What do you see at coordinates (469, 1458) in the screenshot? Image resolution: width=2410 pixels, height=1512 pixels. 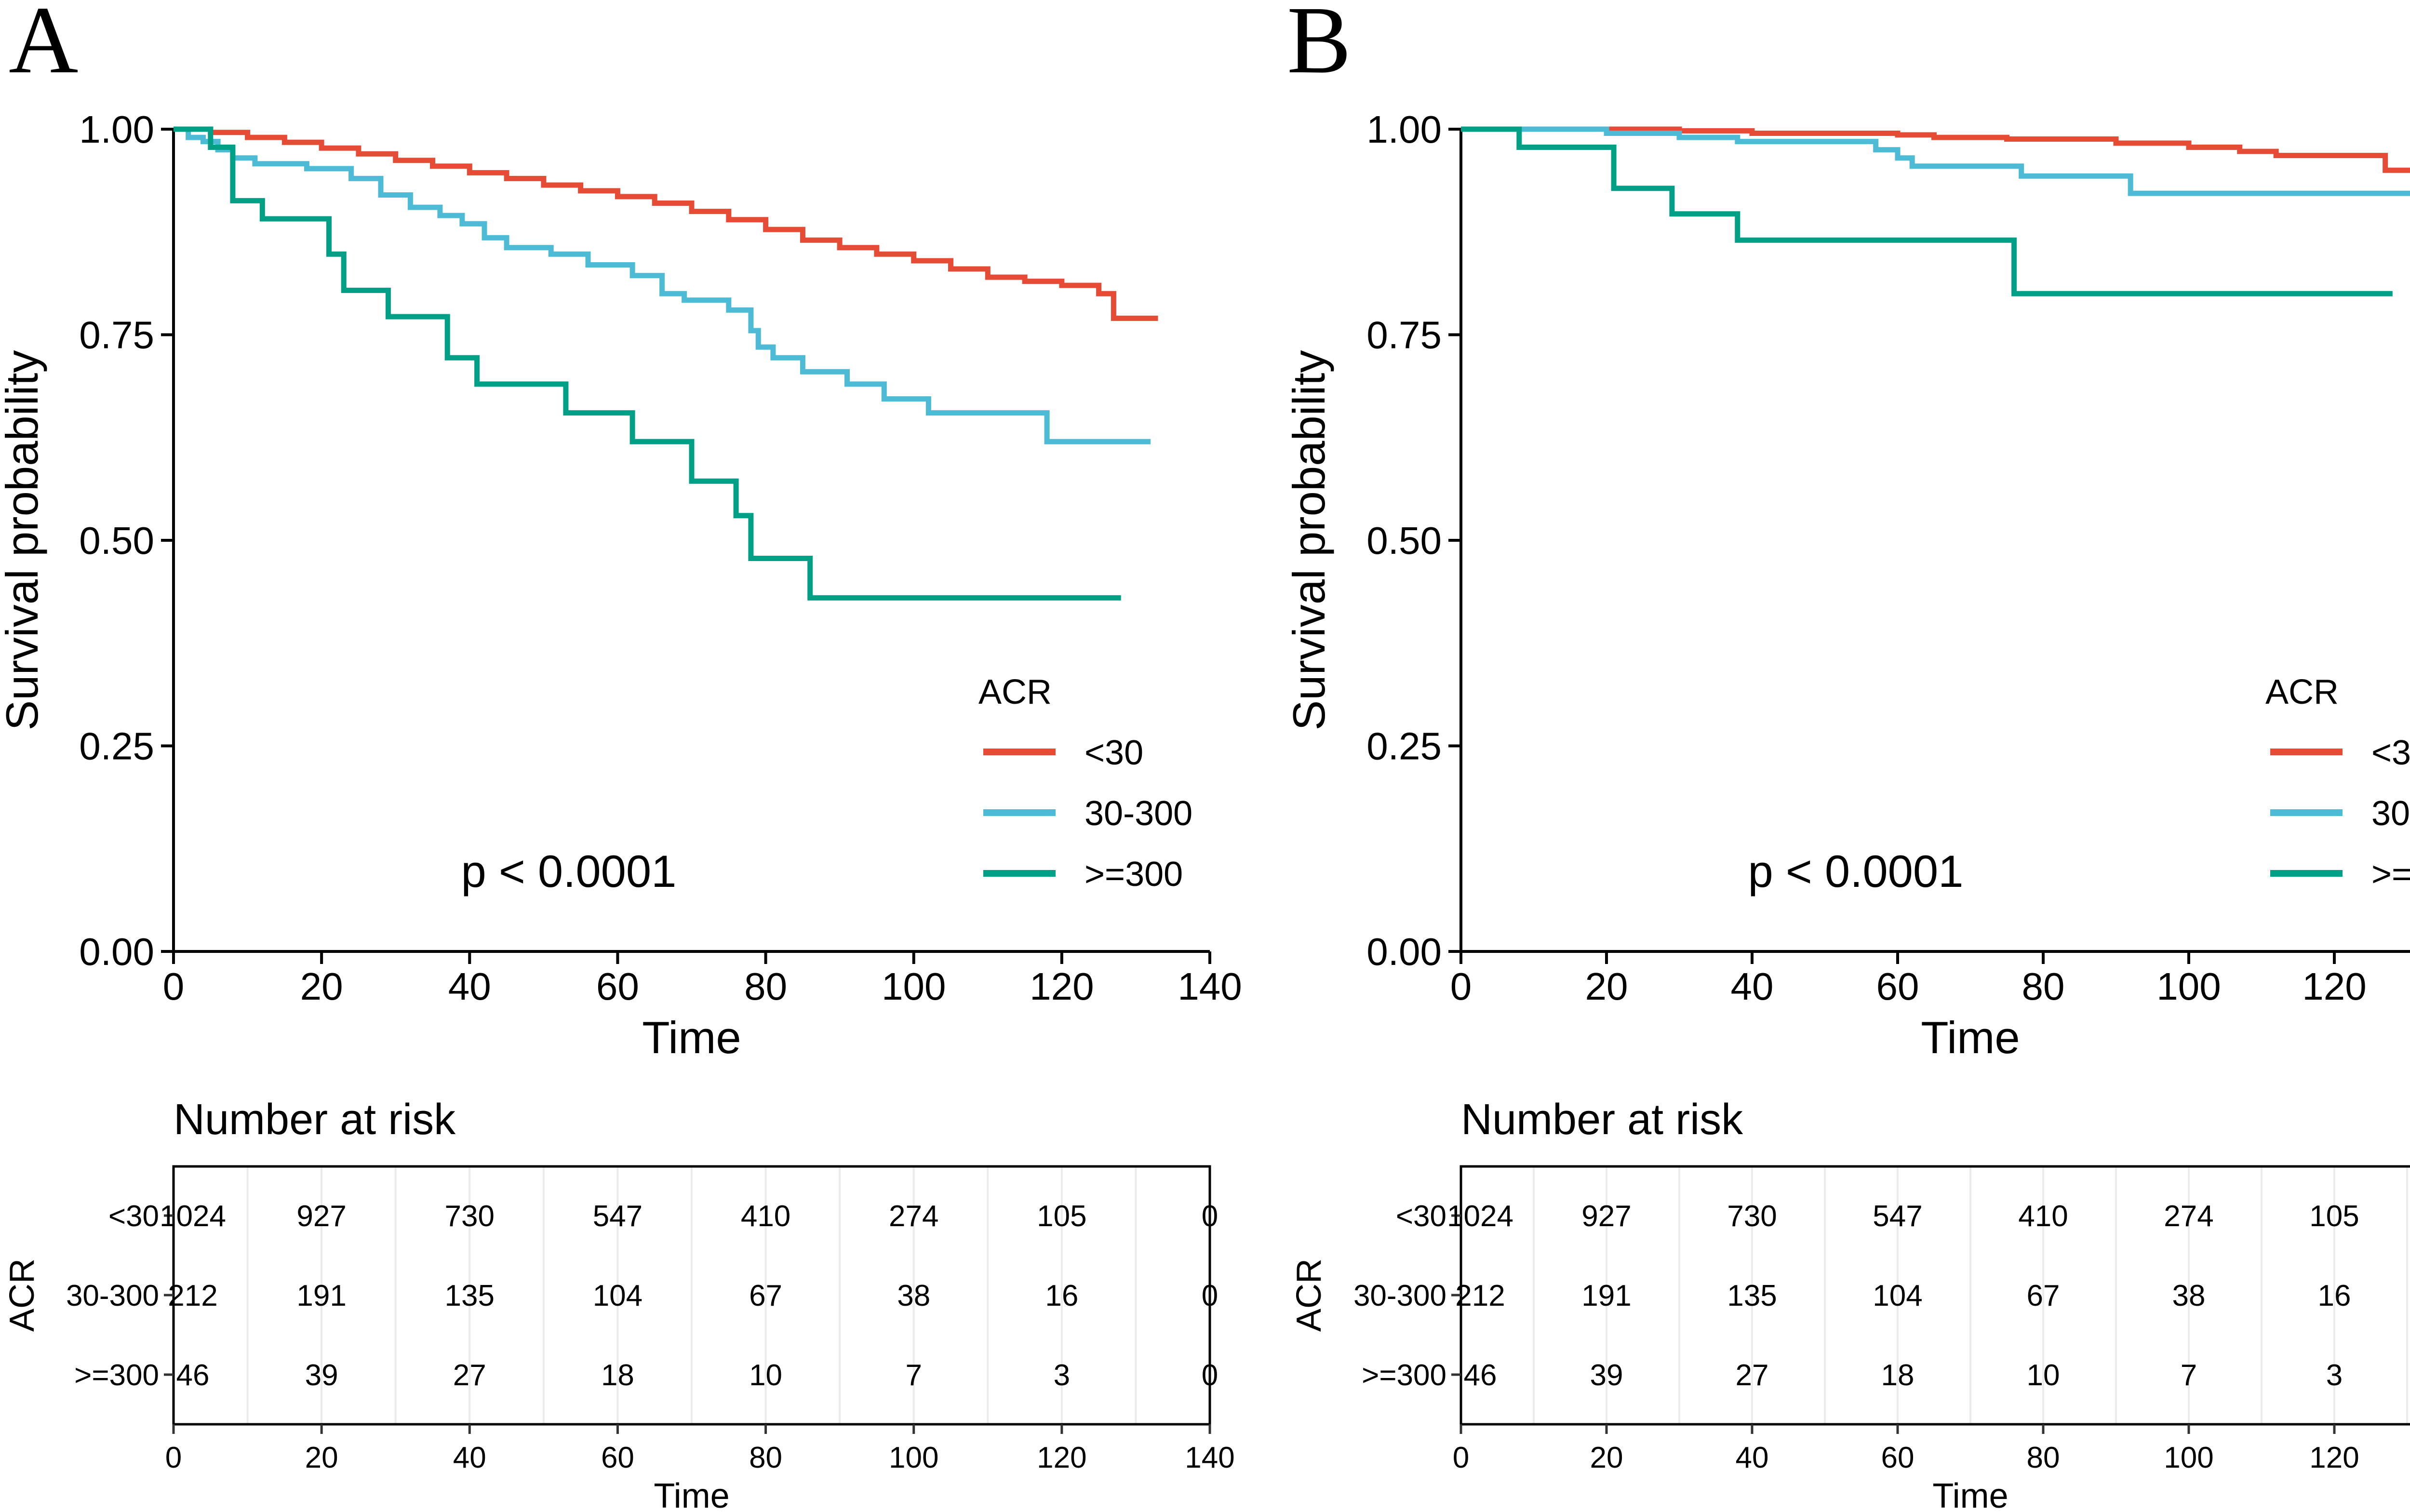 I see `risk-x-tick-label: 40` at bounding box center [469, 1458].